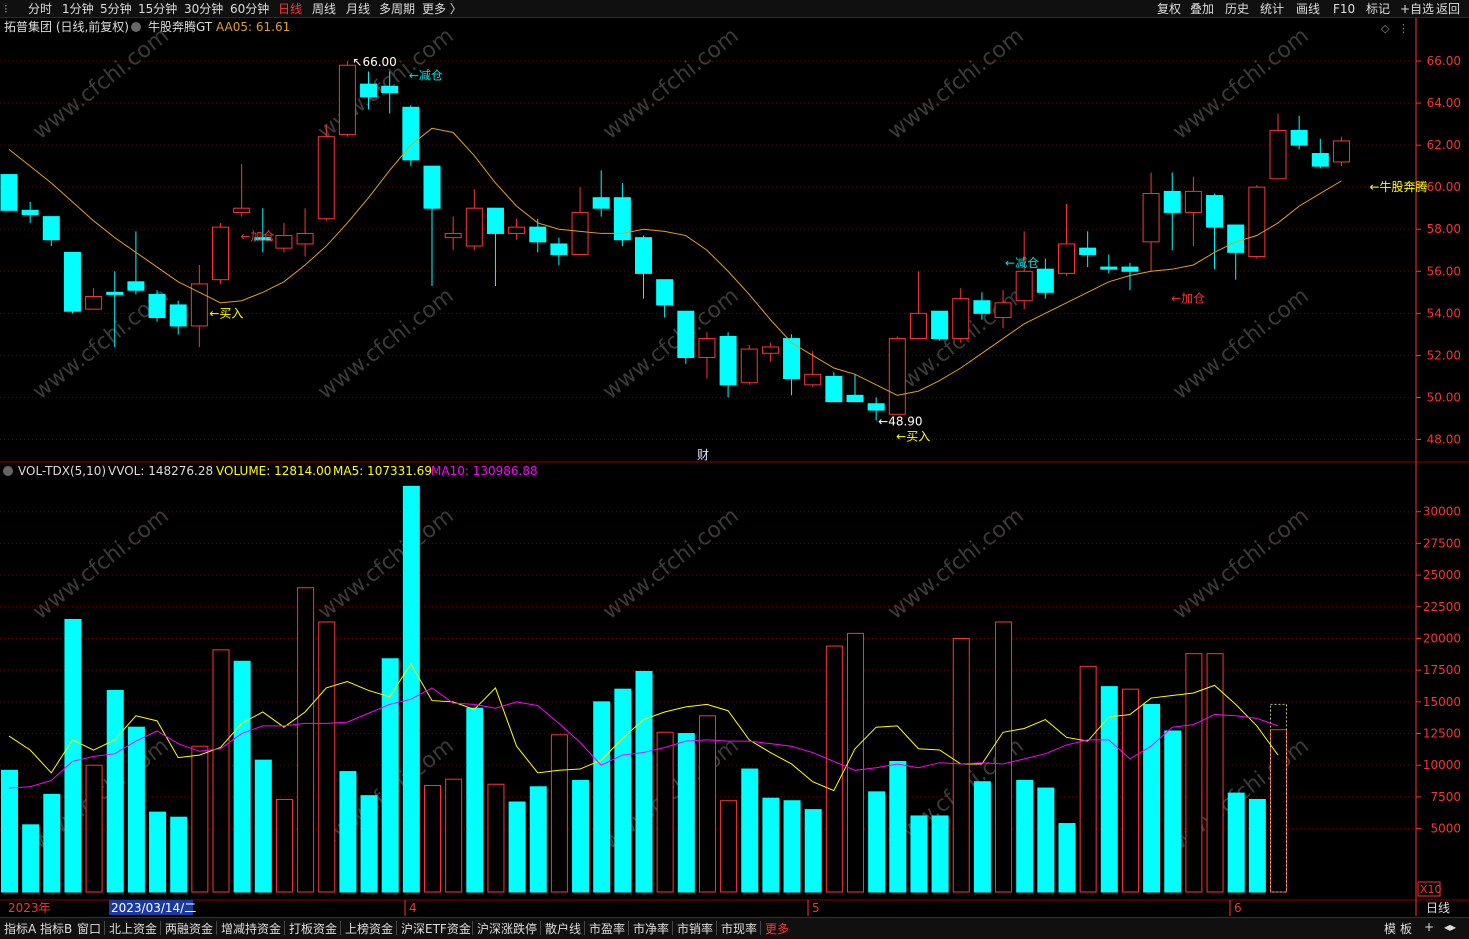  Describe the element at coordinates (1308, 9) in the screenshot. I see `draw-line-button: 画线` at that location.